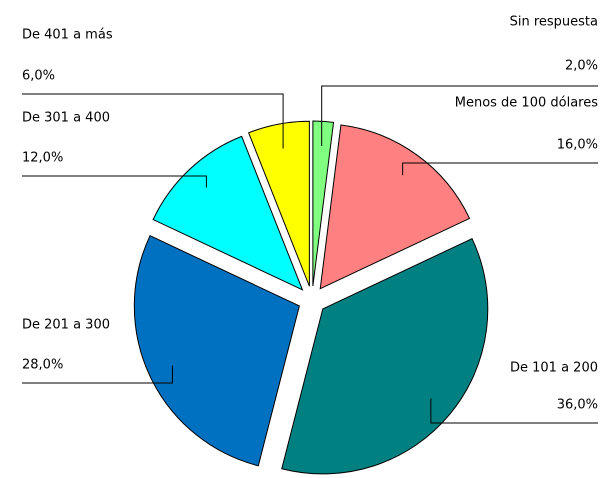 The height and width of the screenshot is (478, 602). Describe the element at coordinates (67, 35) in the screenshot. I see `slice-label: De 401 a más` at that location.